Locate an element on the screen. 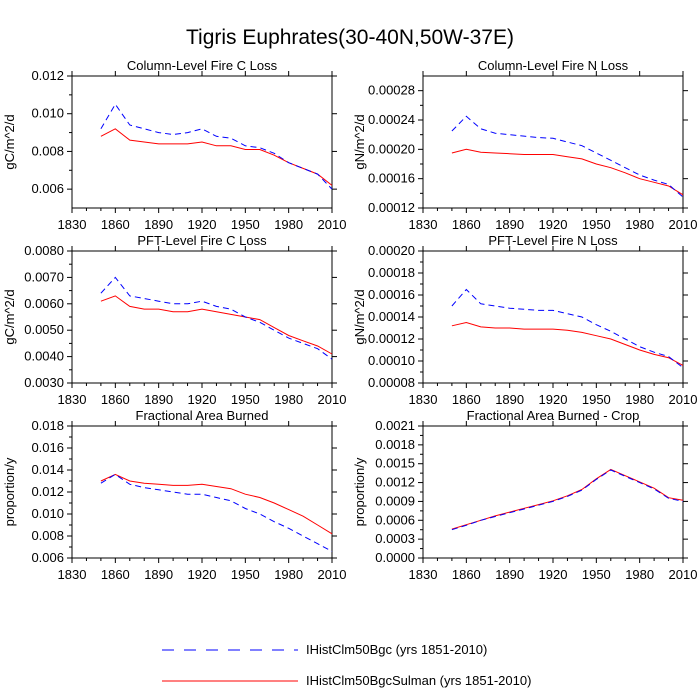 The width and height of the screenshot is (700, 700). y-tick-label: 0.00008 is located at coordinates (391, 382).